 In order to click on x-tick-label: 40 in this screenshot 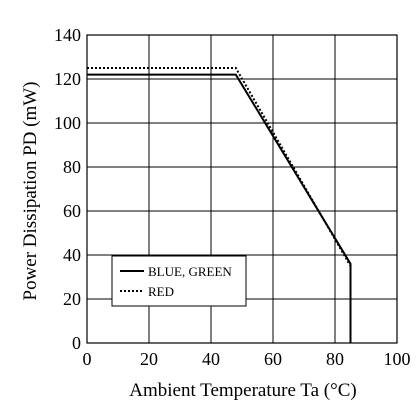, I will do `click(211, 359)`.